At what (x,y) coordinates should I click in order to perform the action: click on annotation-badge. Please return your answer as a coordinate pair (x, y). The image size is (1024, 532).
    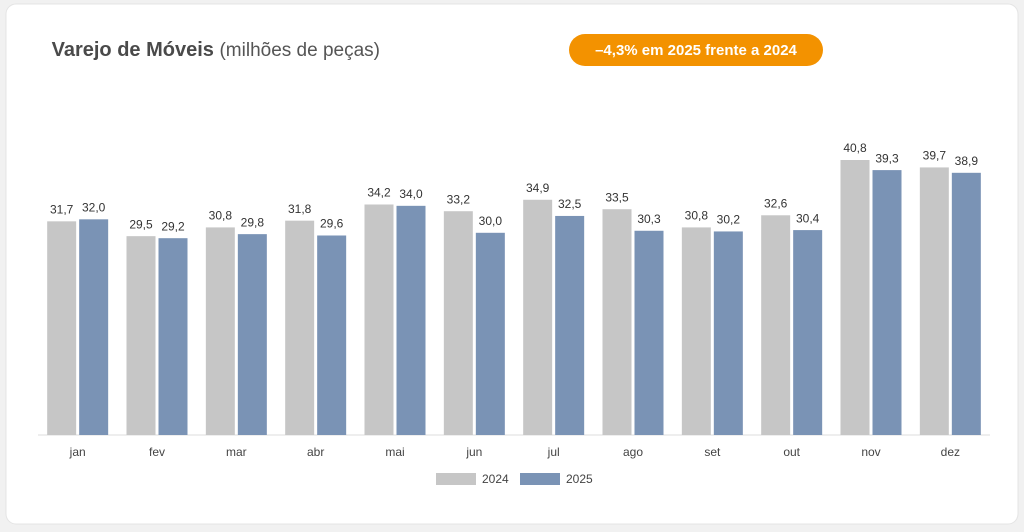
    Looking at the image, I should click on (696, 50).